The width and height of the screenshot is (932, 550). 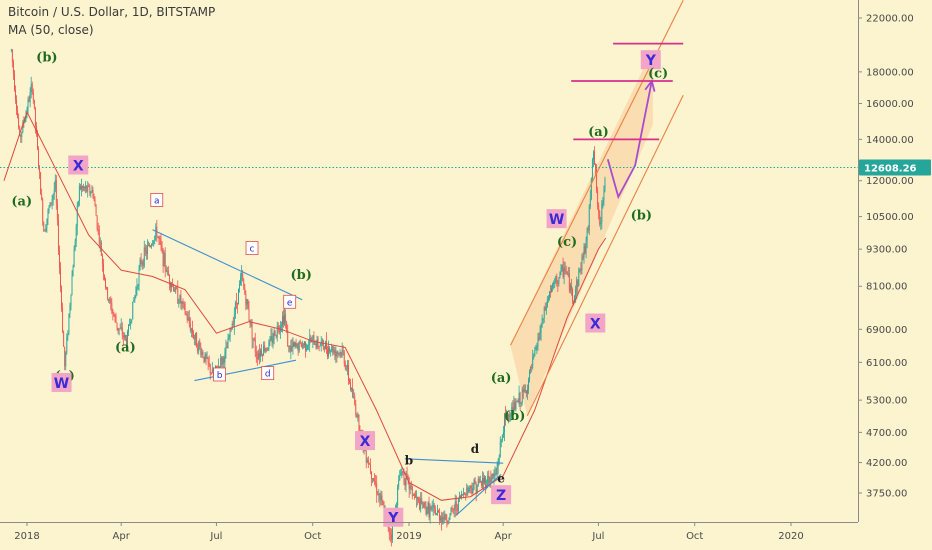 What do you see at coordinates (890, 19) in the screenshot?
I see `y-tick-label: 22000.00` at bounding box center [890, 19].